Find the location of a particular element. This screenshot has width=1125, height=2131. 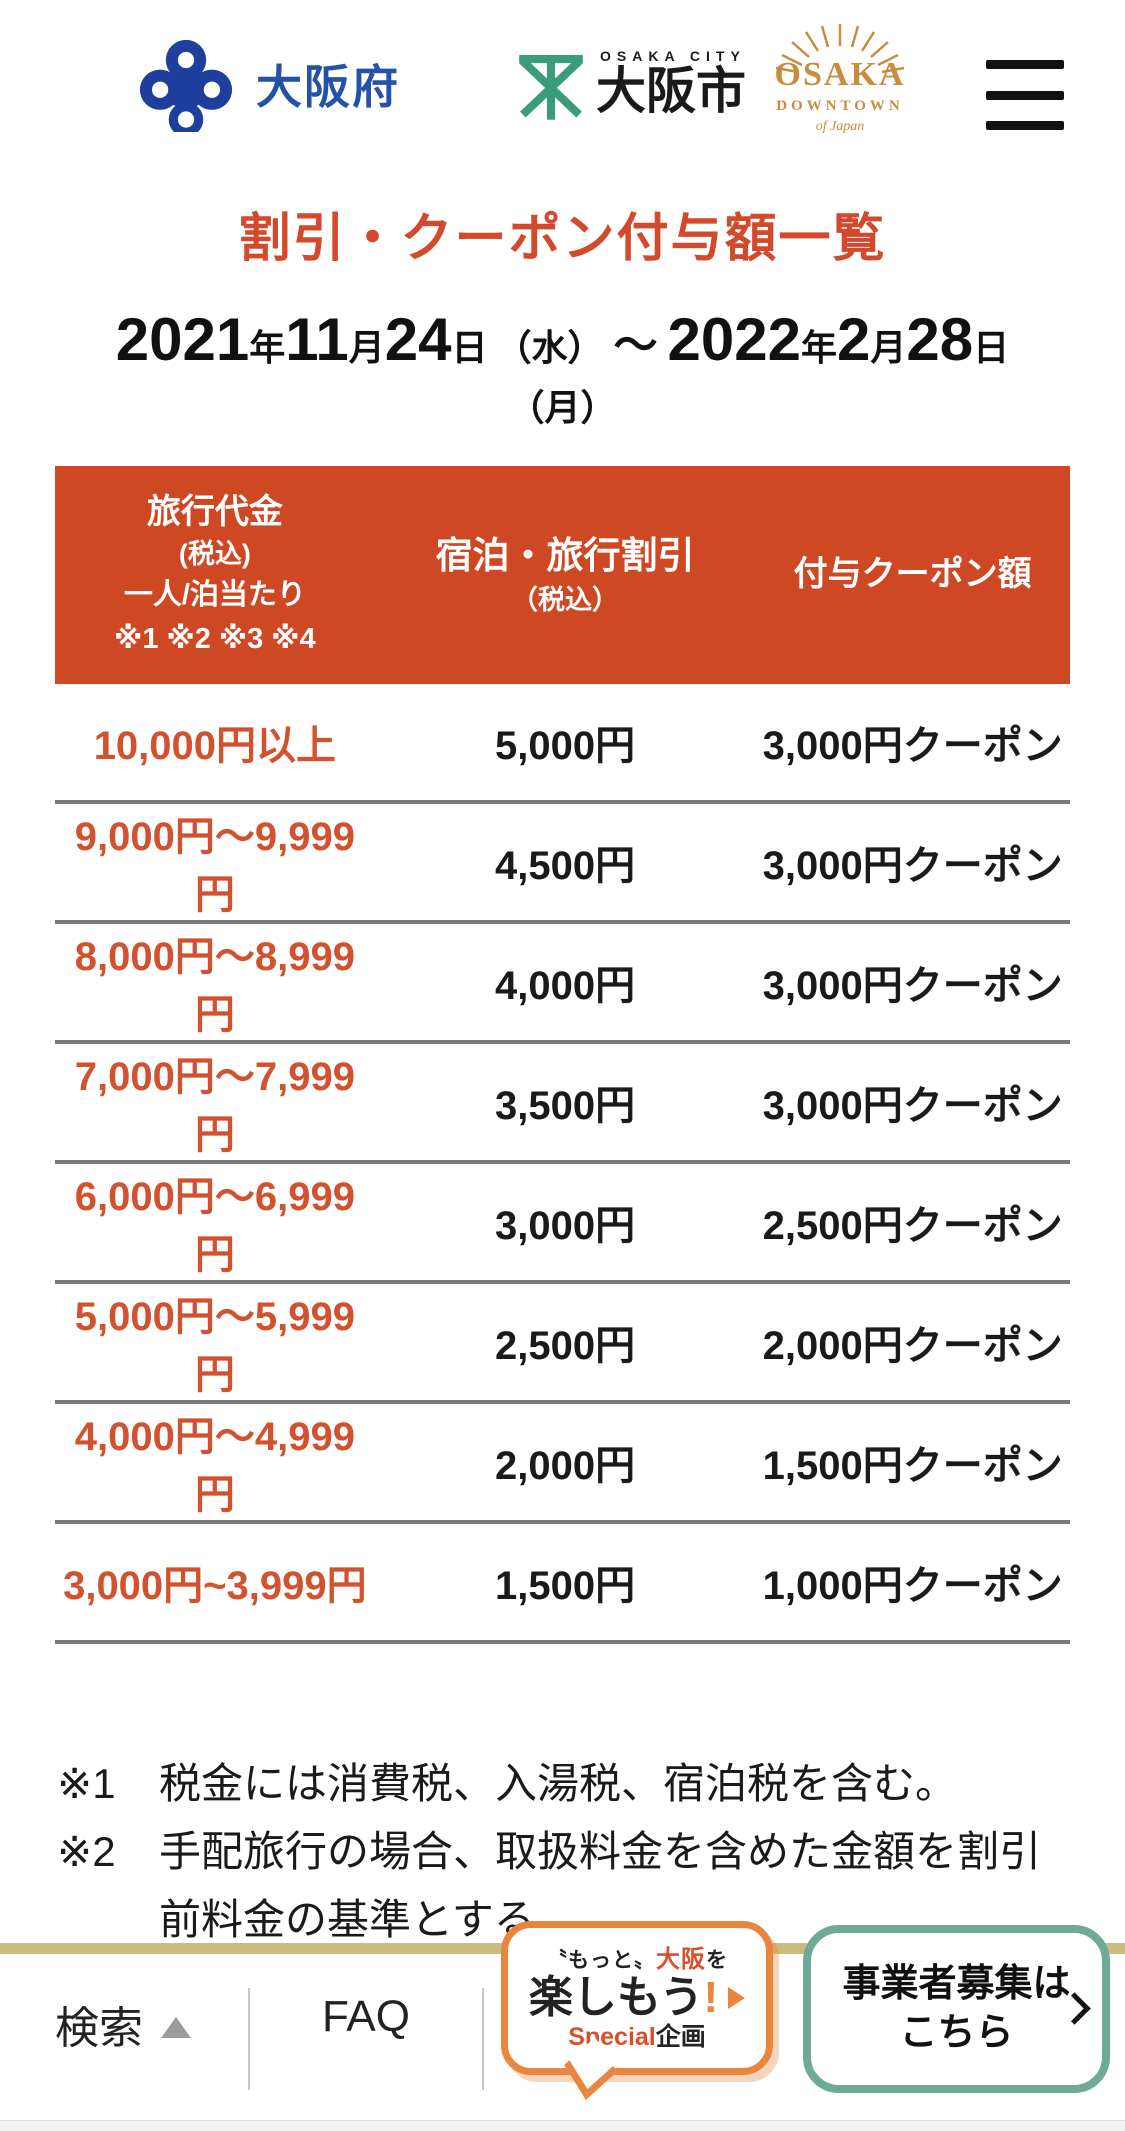

price-range-cell: 3,000円~3,999円 is located at coordinates (215, 1586).